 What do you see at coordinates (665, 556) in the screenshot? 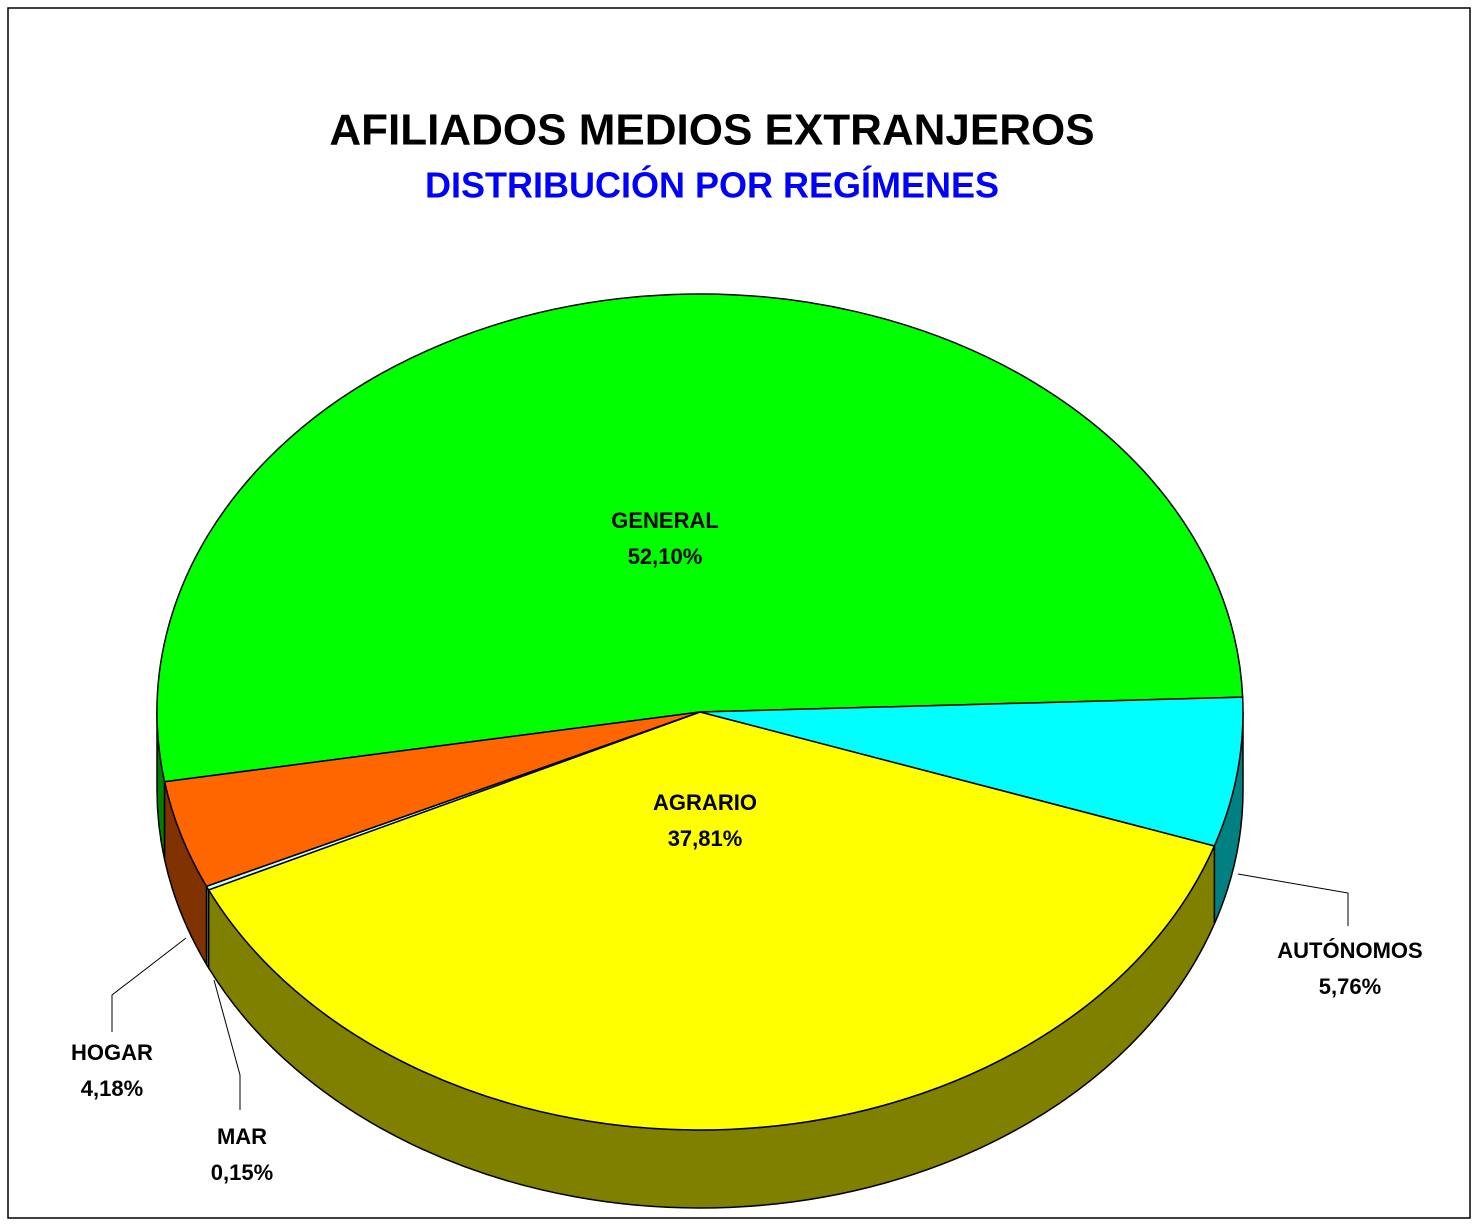
I see `slice-value-label: 52,10%` at bounding box center [665, 556].